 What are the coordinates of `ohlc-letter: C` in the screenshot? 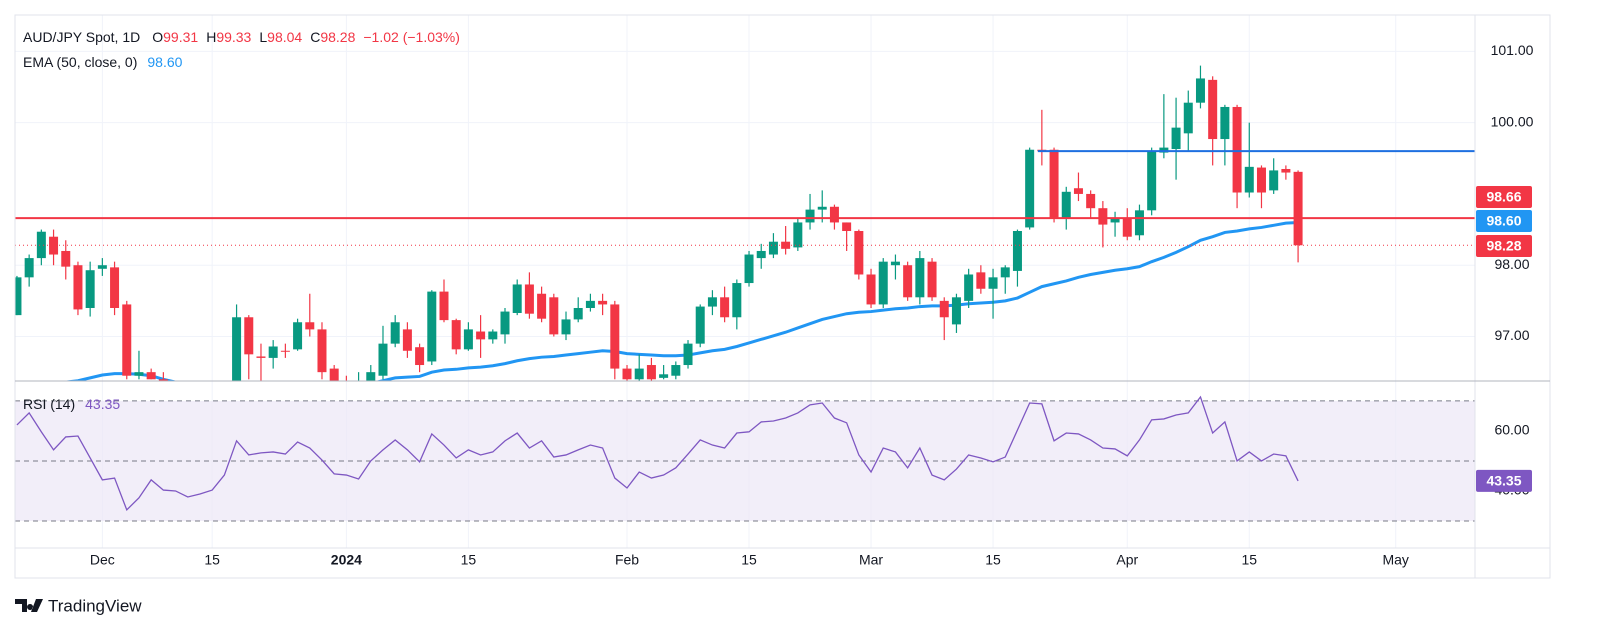 It's located at (315, 37).